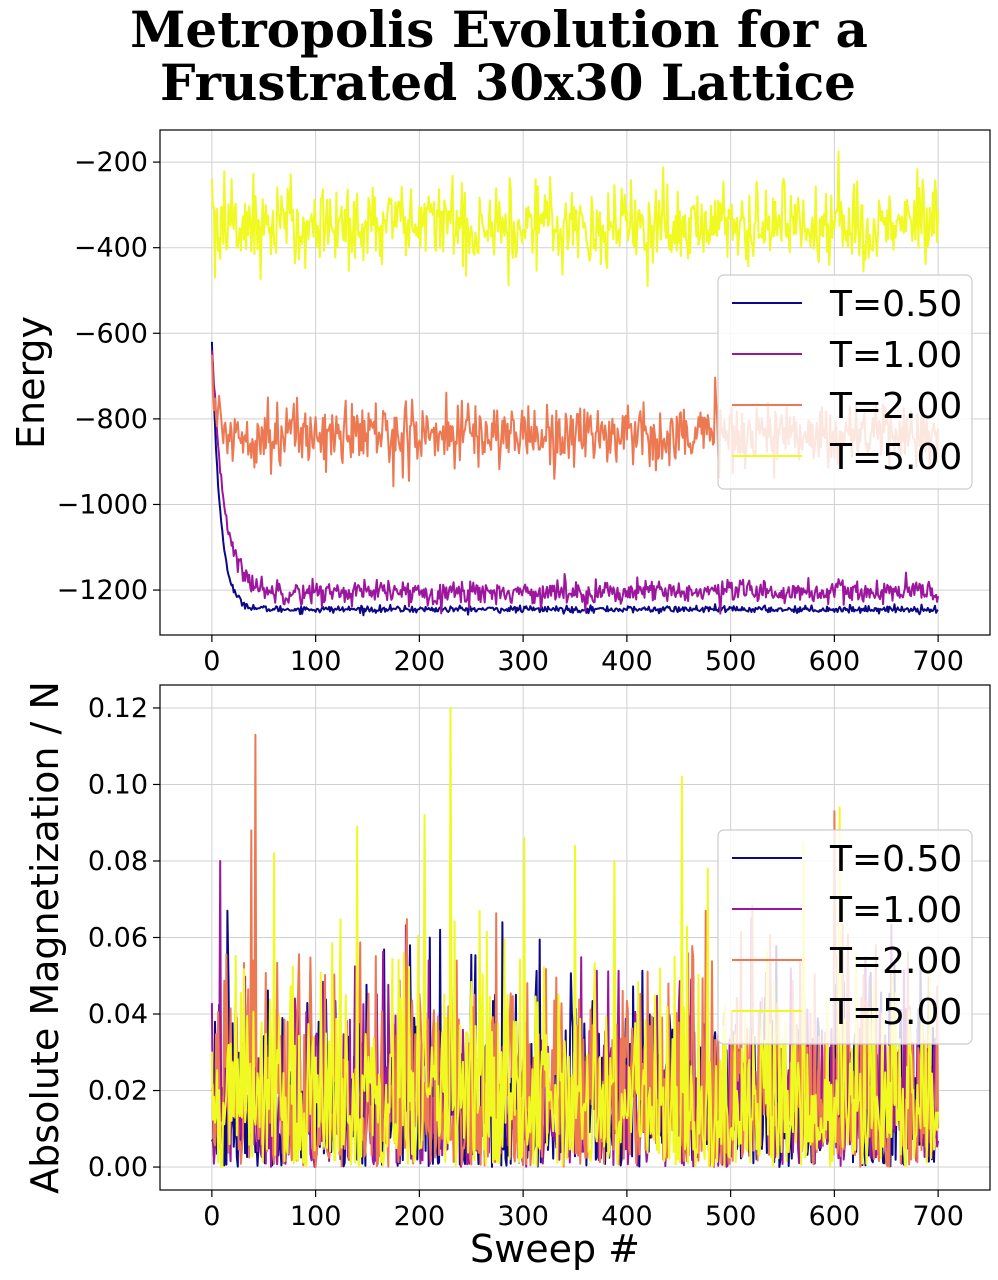 The image size is (998, 1280). I want to click on series-line-T=5.00, so click(575, 219).